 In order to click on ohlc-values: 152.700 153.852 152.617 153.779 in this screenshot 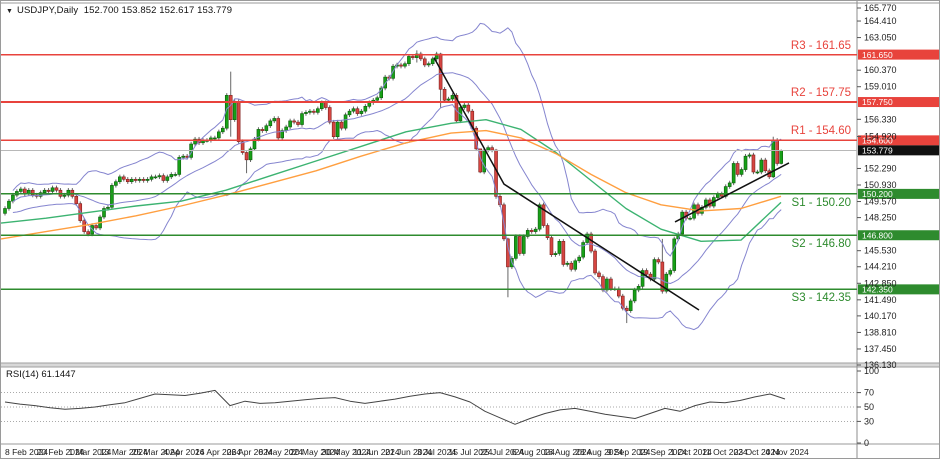, I will do `click(158, 10)`.